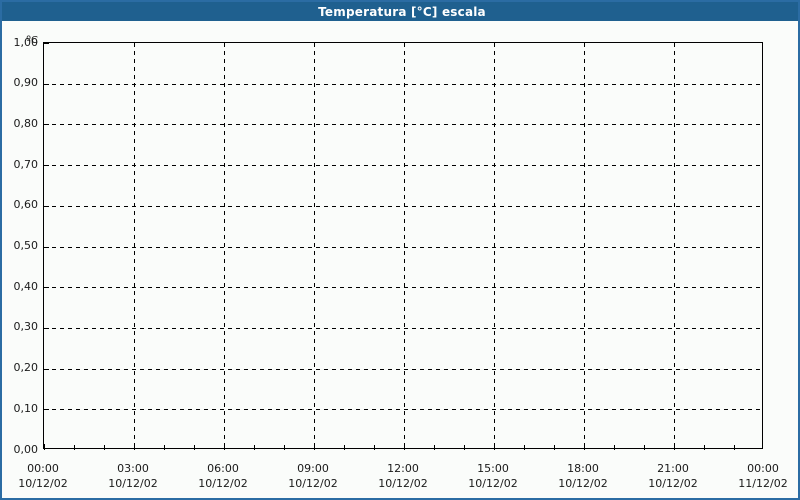 This screenshot has width=800, height=500. Describe the element at coordinates (313, 468) in the screenshot. I see `x-tick-time: 09:00` at that location.